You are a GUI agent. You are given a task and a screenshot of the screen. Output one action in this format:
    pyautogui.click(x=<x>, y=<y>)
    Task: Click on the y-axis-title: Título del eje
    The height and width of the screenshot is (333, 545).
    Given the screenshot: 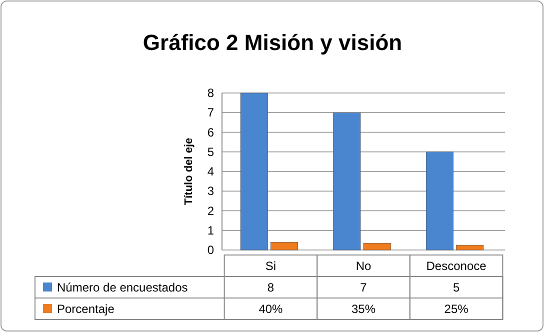 What is the action you would take?
    pyautogui.click(x=189, y=172)
    